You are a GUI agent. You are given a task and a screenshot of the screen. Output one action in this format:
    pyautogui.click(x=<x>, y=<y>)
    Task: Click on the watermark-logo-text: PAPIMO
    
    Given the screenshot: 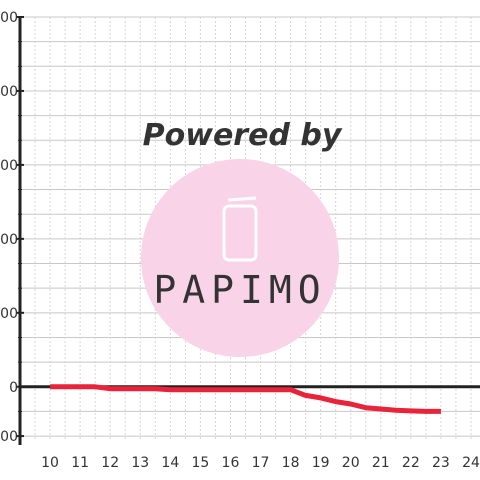 What is the action you would take?
    pyautogui.click(x=239, y=290)
    